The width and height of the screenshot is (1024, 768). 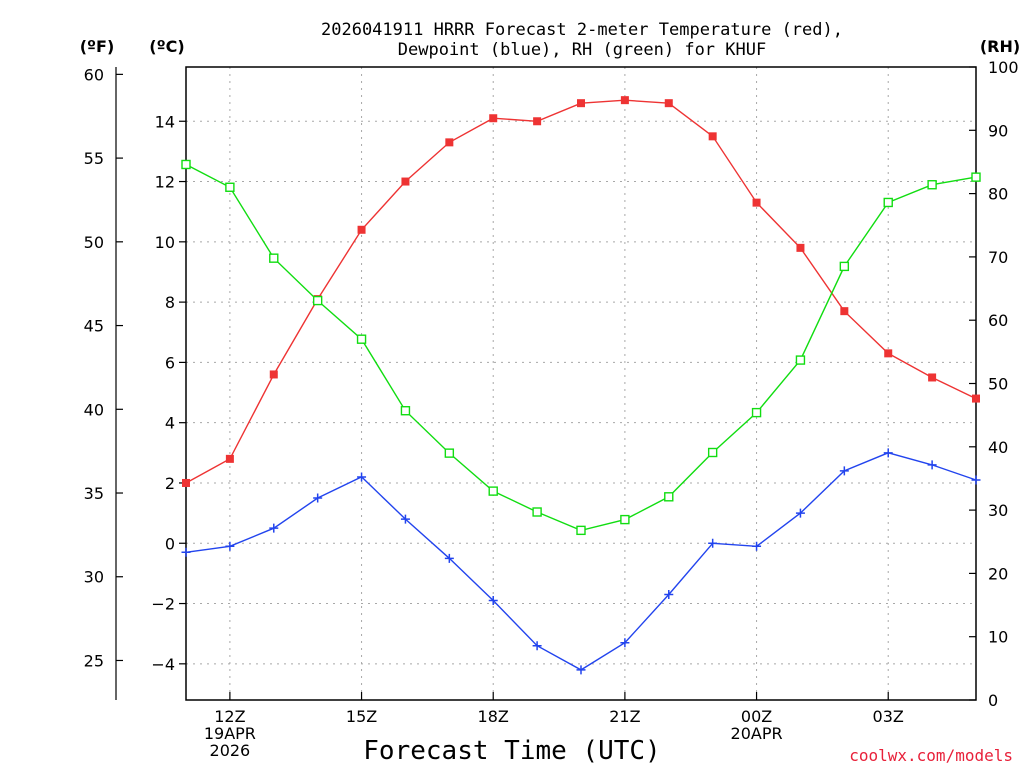 What do you see at coordinates (163, 604) in the screenshot?
I see `celsius-tick-label: −2` at bounding box center [163, 604].